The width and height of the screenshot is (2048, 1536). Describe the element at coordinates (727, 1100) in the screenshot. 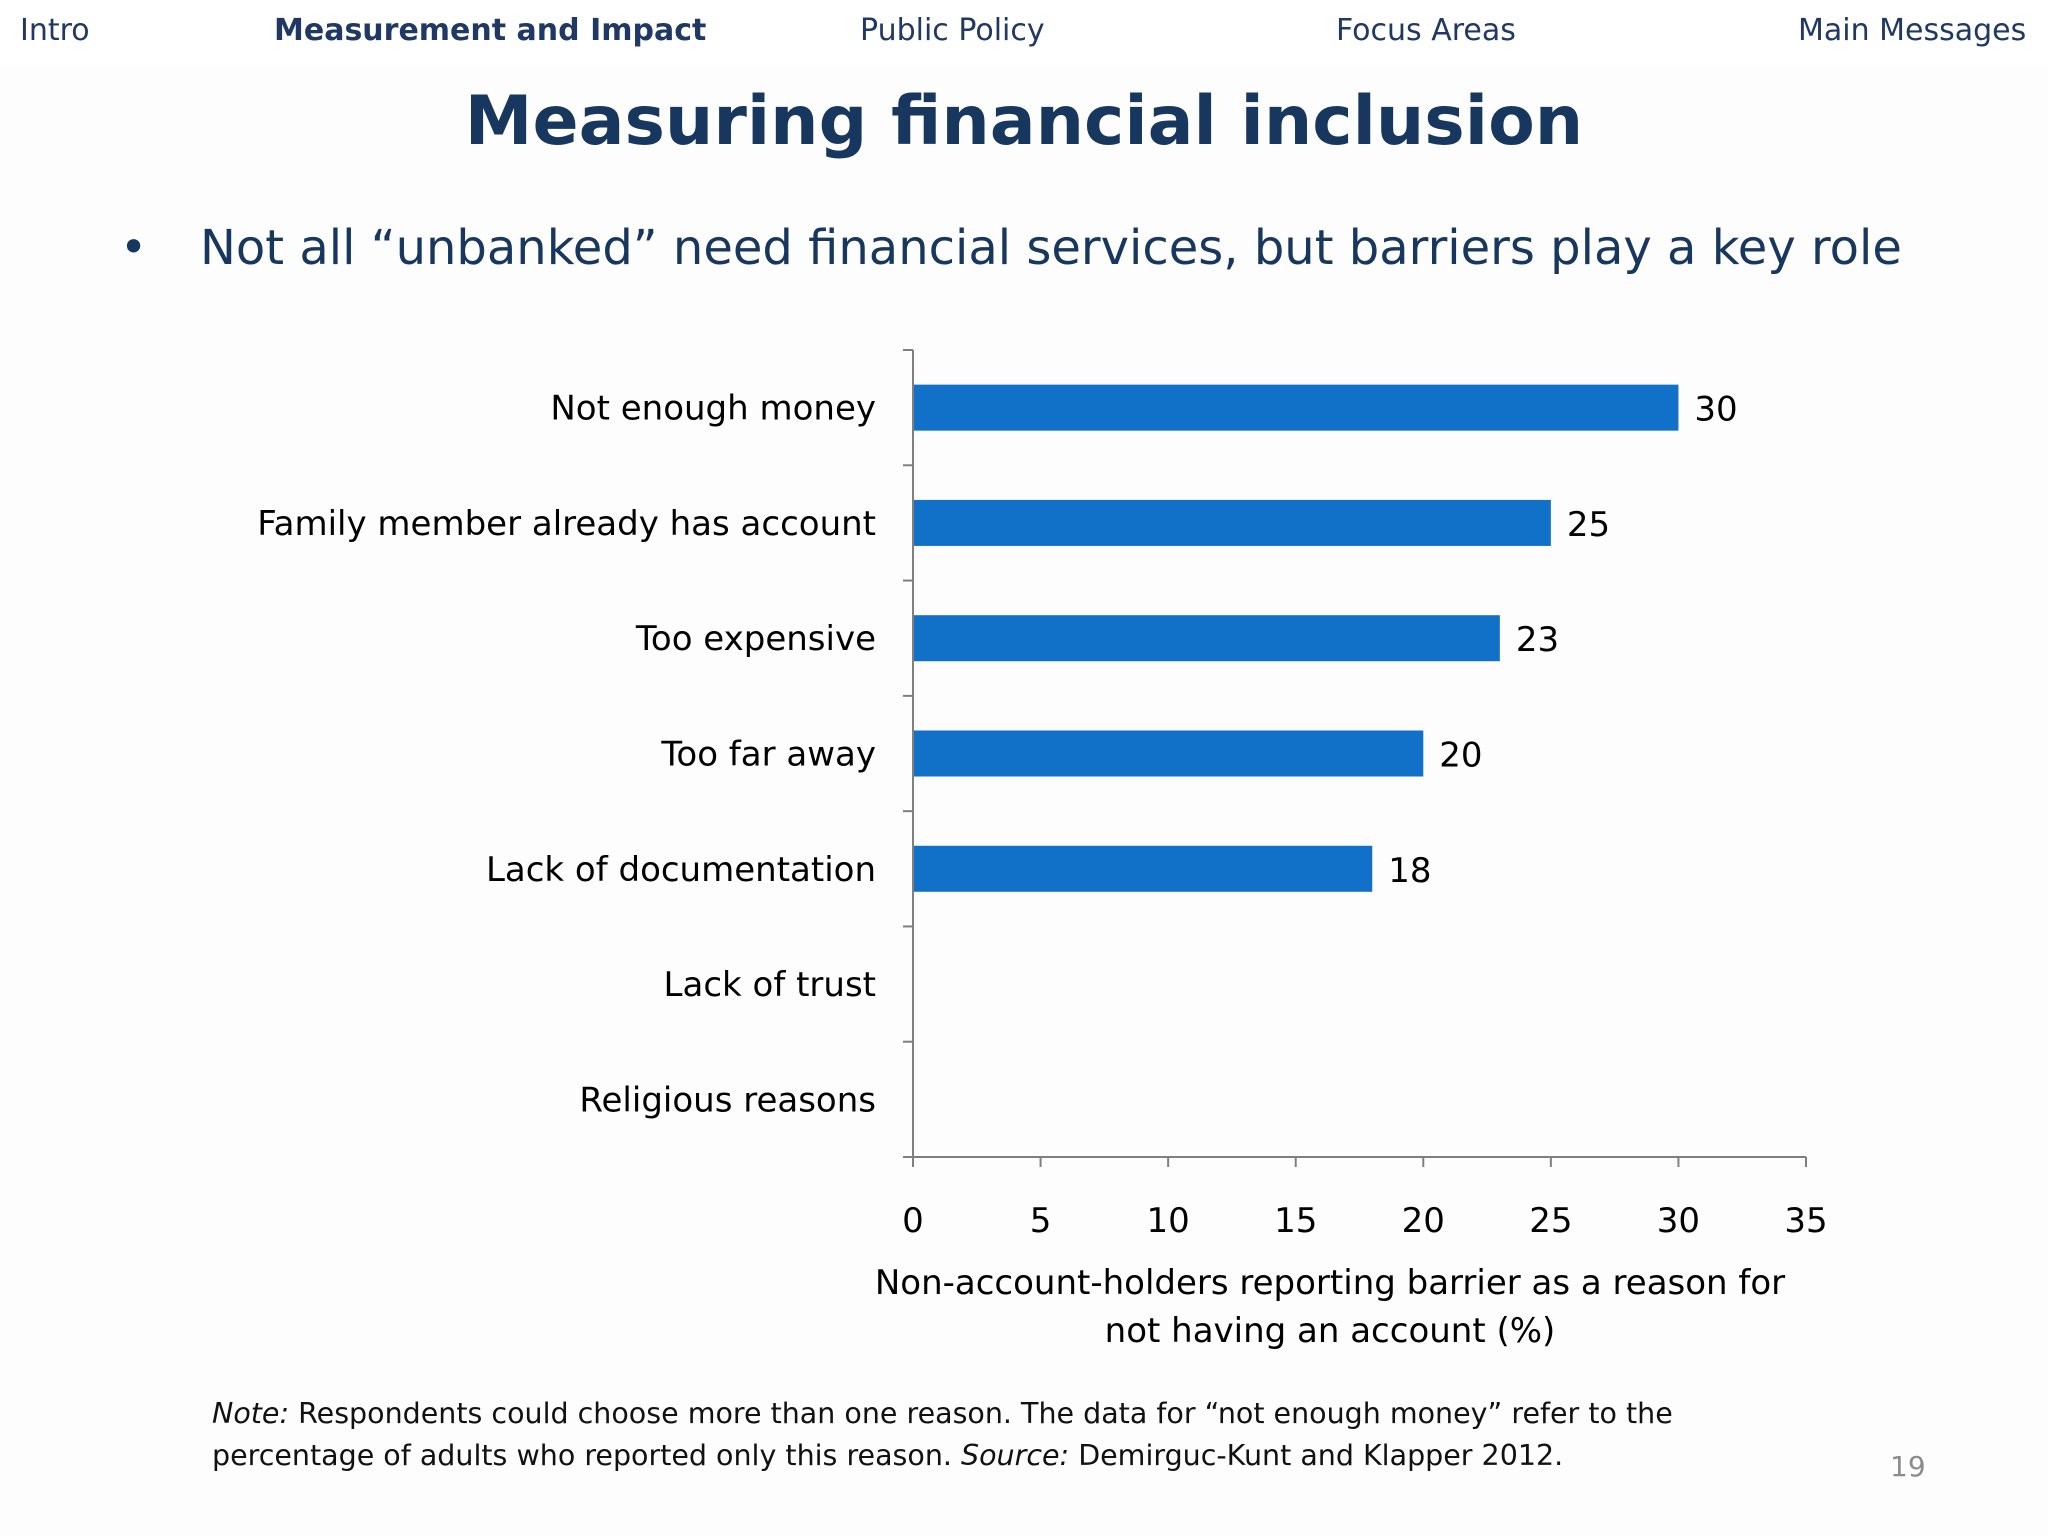

I see `category-label: Religious reasons` at that location.